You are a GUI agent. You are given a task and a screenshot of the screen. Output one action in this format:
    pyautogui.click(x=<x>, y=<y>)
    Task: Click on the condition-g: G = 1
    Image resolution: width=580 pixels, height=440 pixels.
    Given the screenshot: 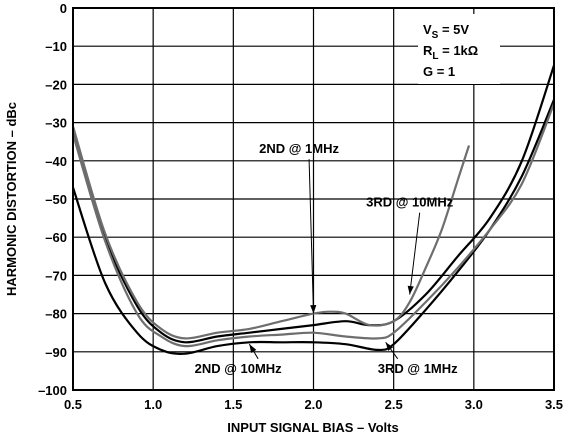 What is the action you would take?
    pyautogui.click(x=439, y=71)
    